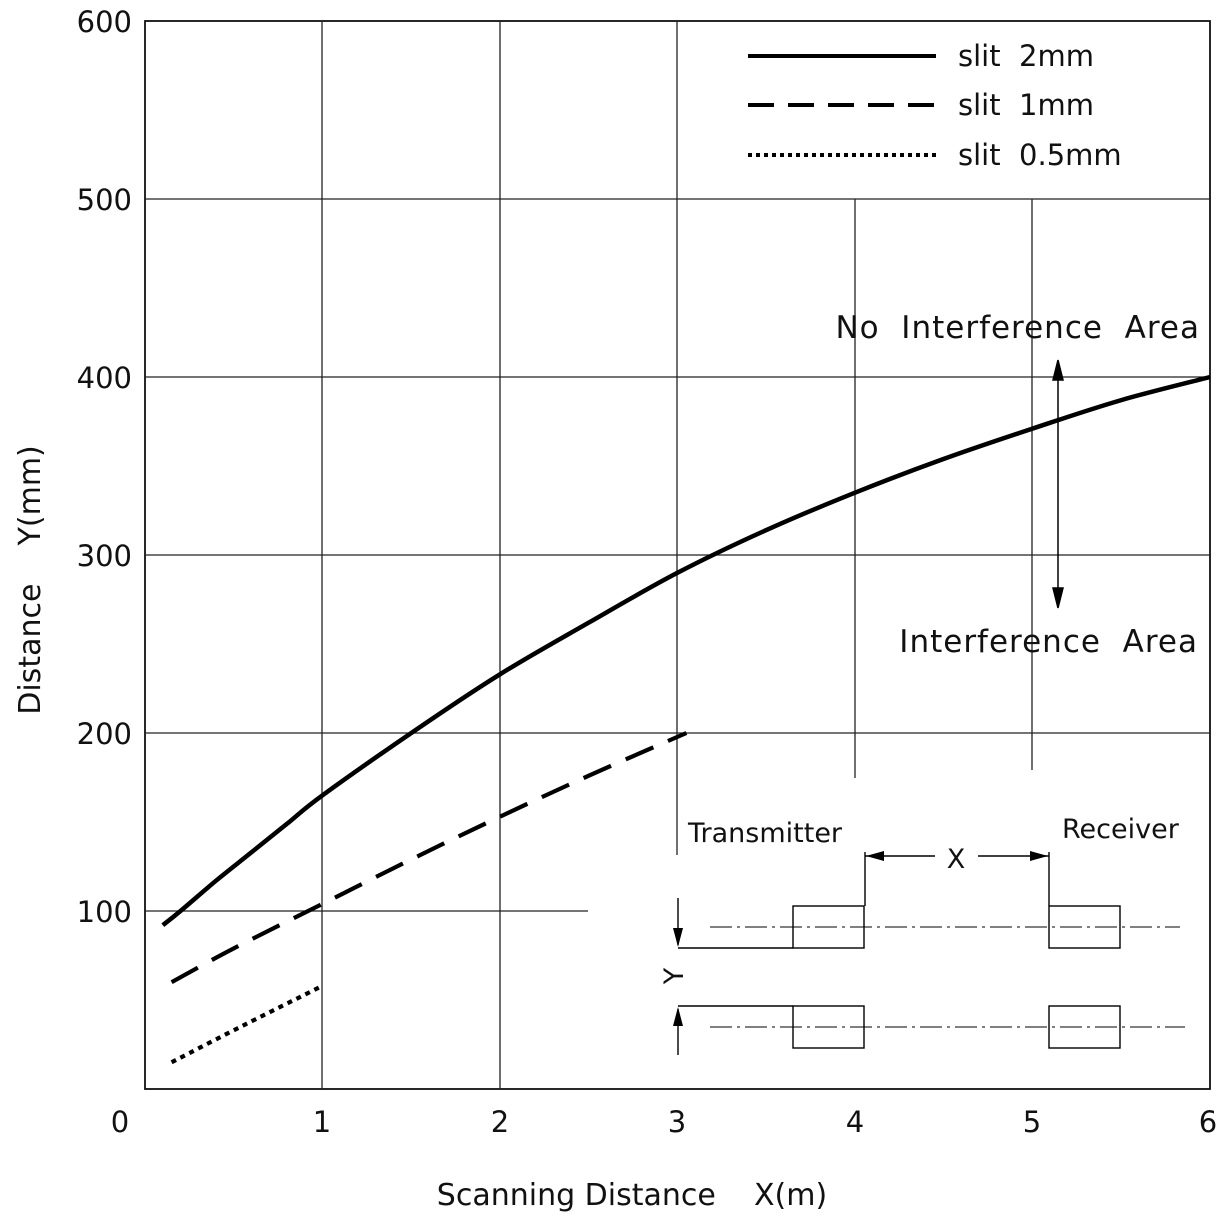 This screenshot has height=1218, width=1228. I want to click on x-tick-label: 3, so click(677, 1122).